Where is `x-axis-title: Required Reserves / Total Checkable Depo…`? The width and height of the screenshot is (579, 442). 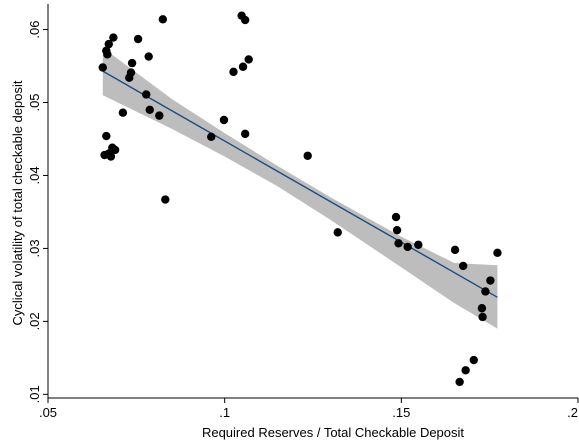
x-axis-title: Required Reserves / Total Checkable Depo… is located at coordinates (333, 432).